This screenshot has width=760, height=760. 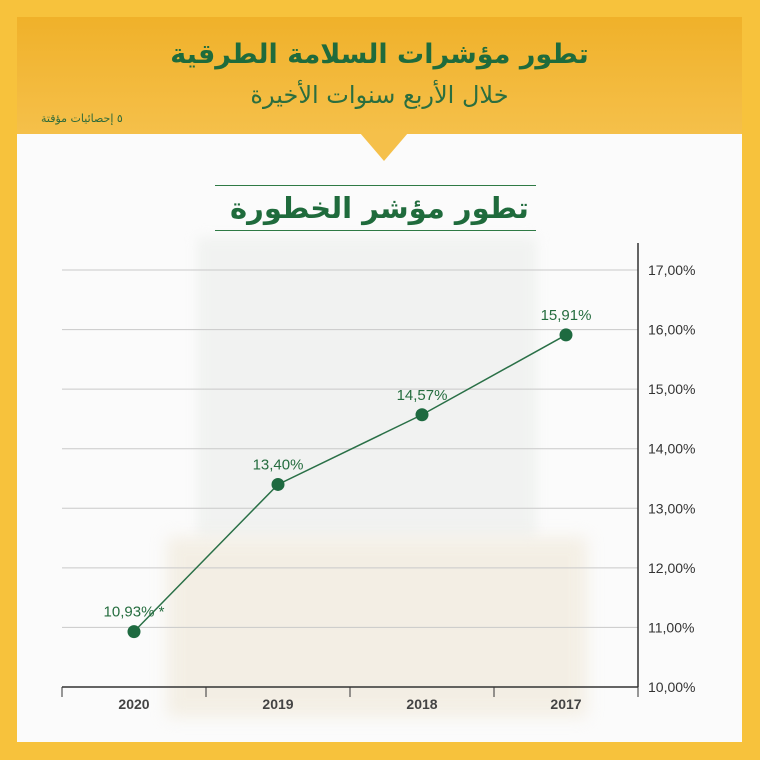 I want to click on page-subtitle: خلال الأربع سنوات الأخيرة, so click(x=379, y=95).